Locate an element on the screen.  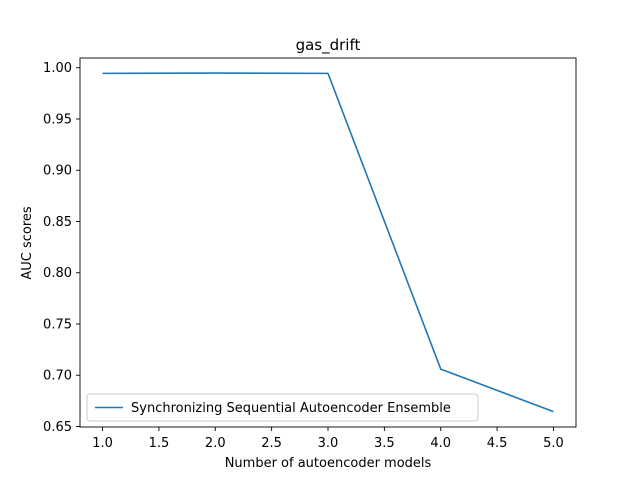
y-tick-label: 1.00 is located at coordinates (57, 68).